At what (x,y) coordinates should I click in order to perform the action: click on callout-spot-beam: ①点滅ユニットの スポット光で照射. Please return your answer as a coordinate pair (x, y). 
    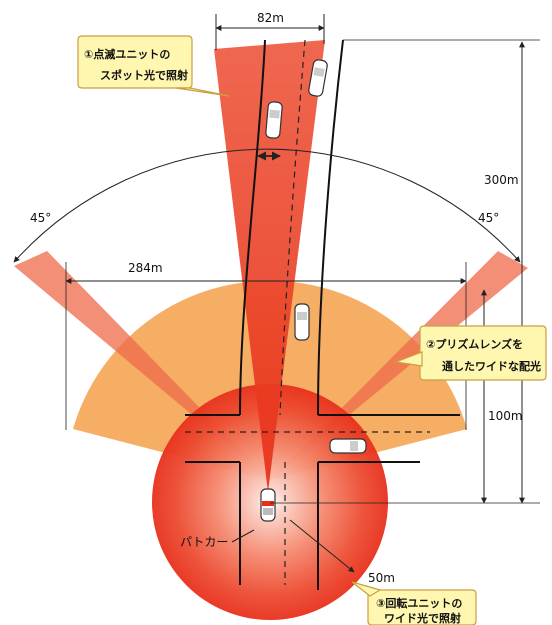
    Looking at the image, I should click on (153, 66).